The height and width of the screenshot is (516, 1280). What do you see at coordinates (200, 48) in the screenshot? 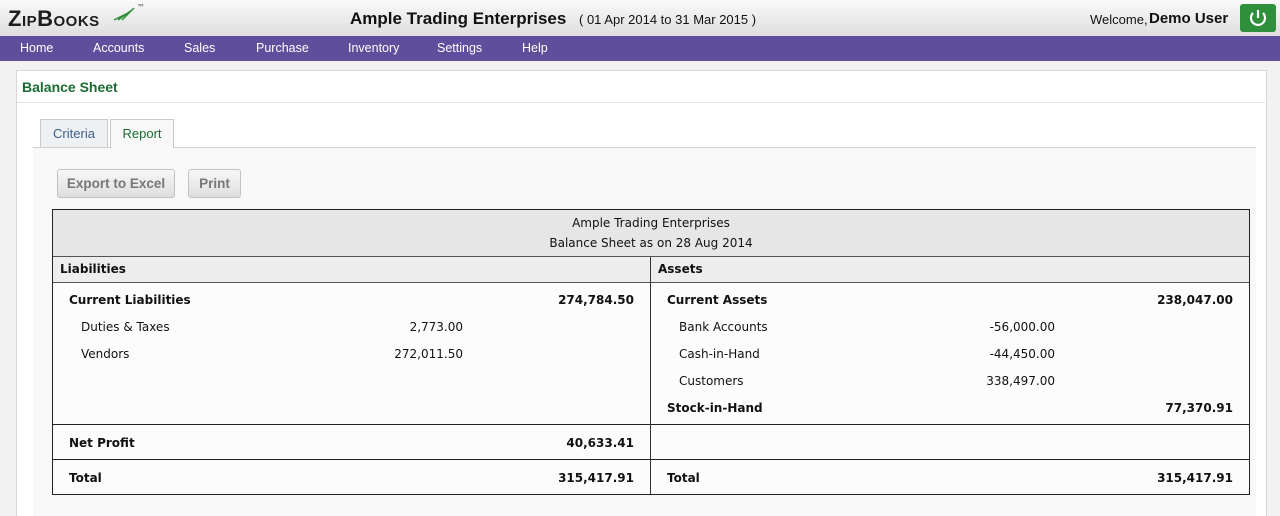
I see `nav-item: Sales` at bounding box center [200, 48].